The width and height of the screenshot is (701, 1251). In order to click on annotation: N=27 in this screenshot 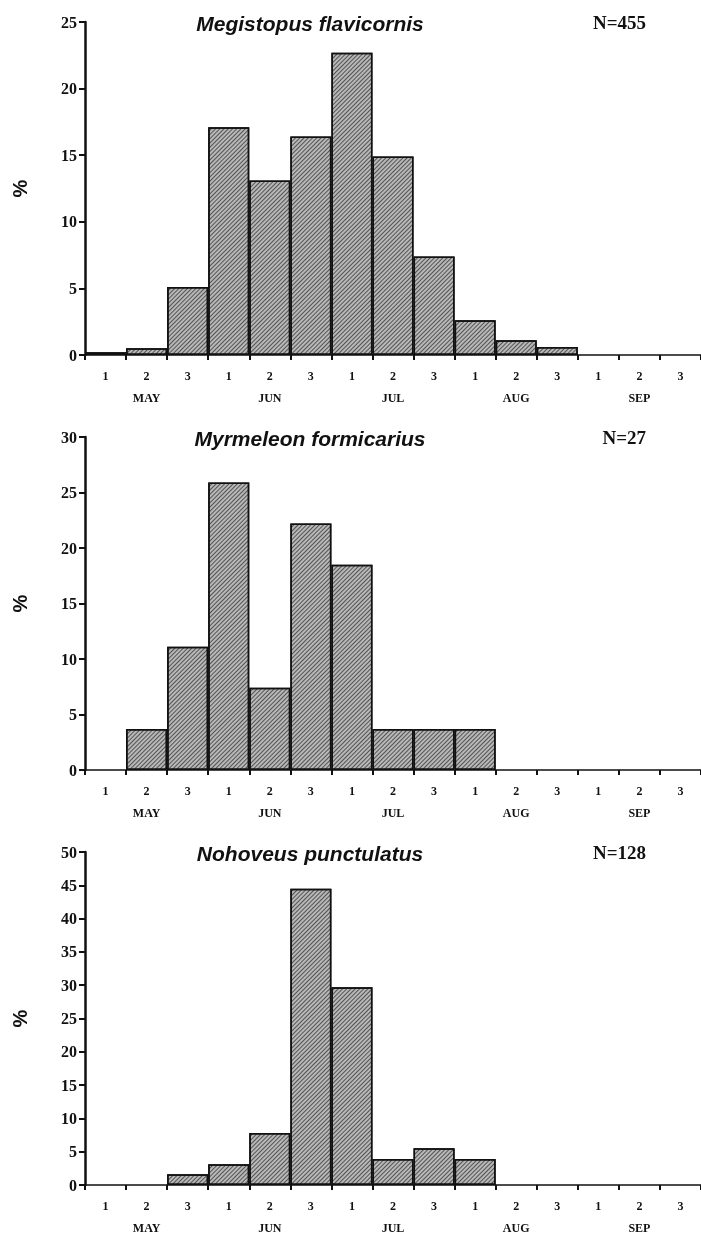, I will do `click(624, 437)`.